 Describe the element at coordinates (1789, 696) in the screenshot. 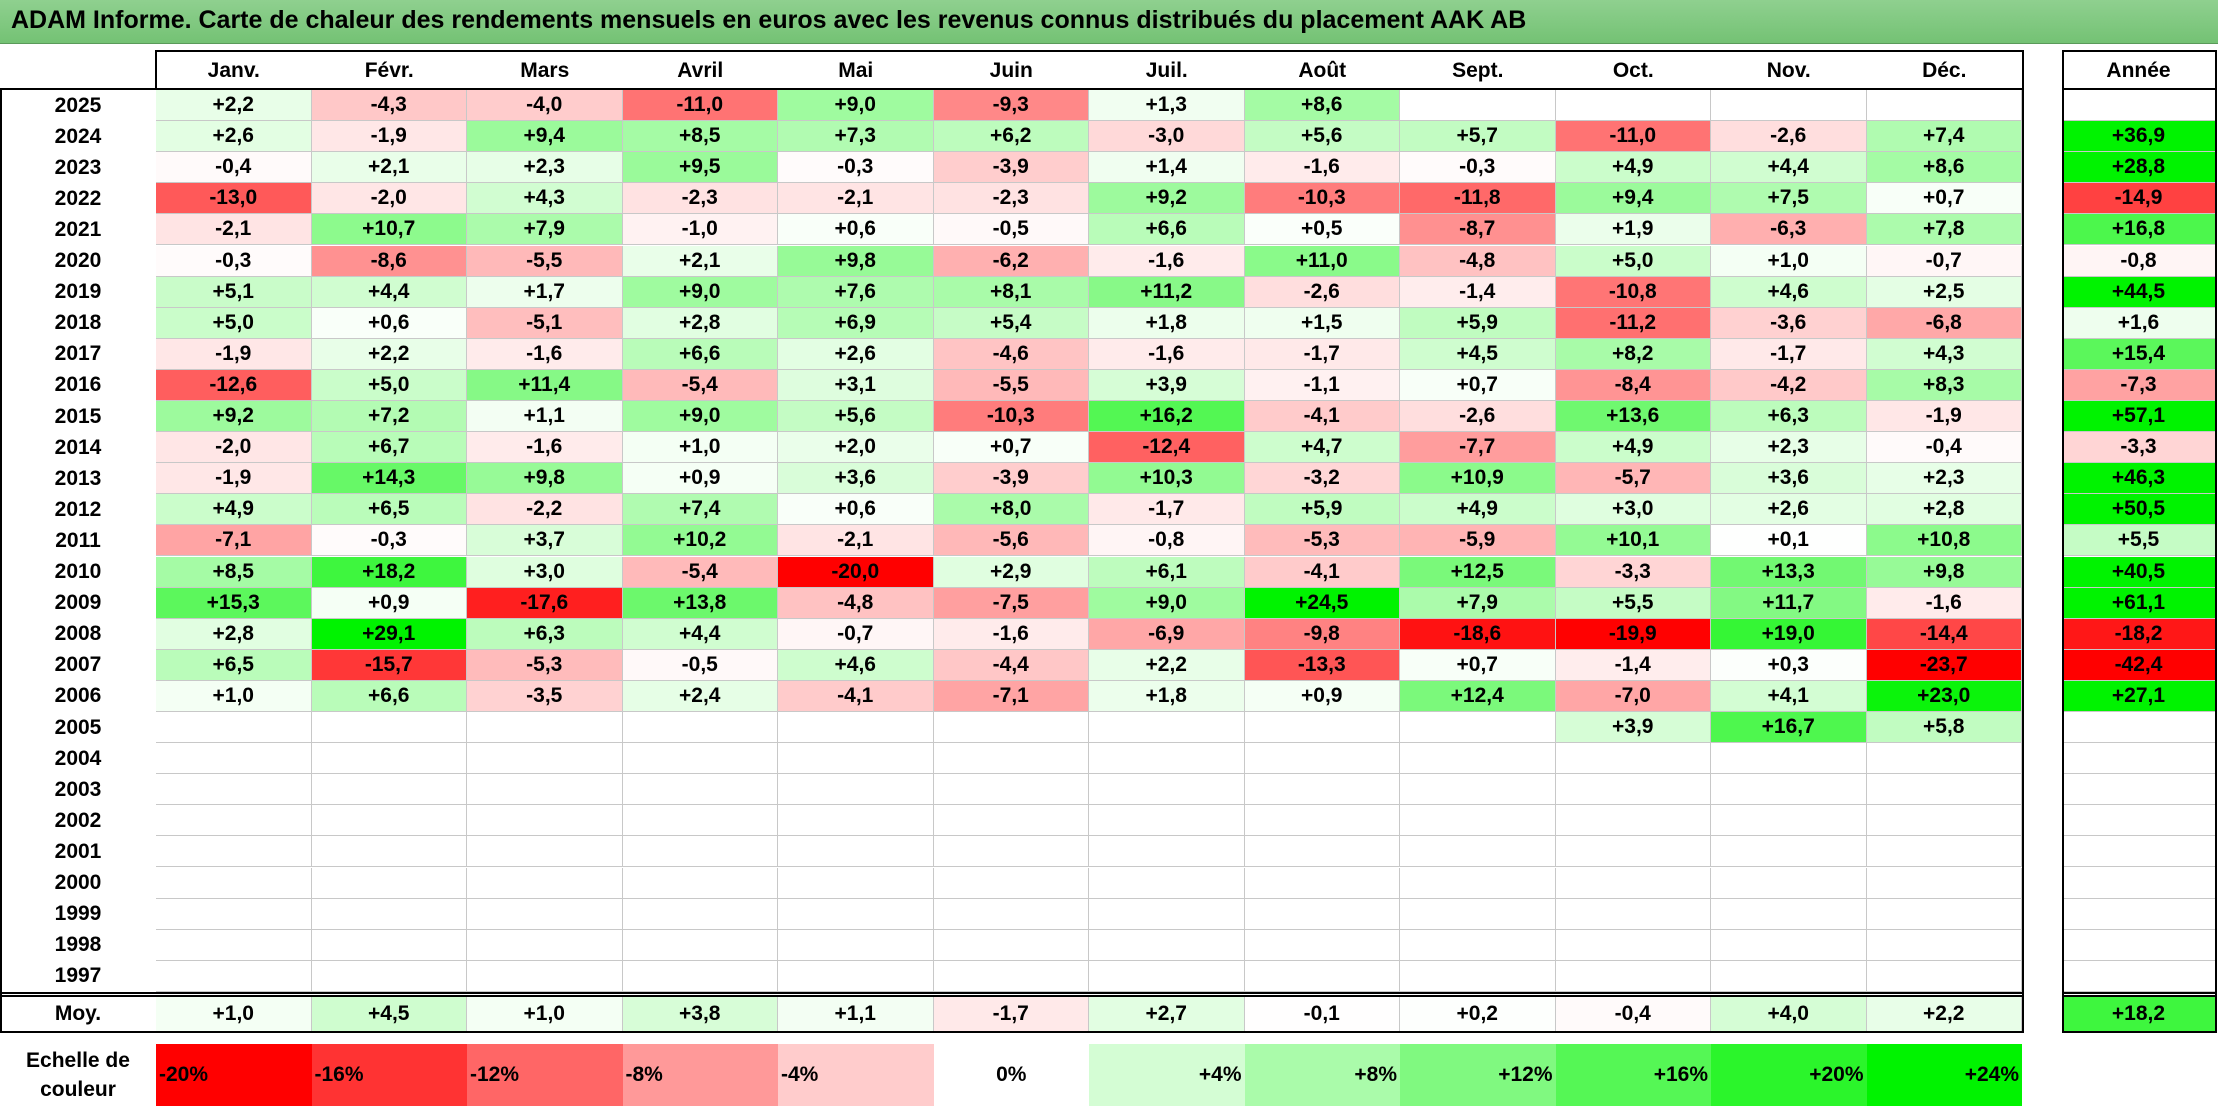

I see `heatmap-cell: +4,1` at that location.